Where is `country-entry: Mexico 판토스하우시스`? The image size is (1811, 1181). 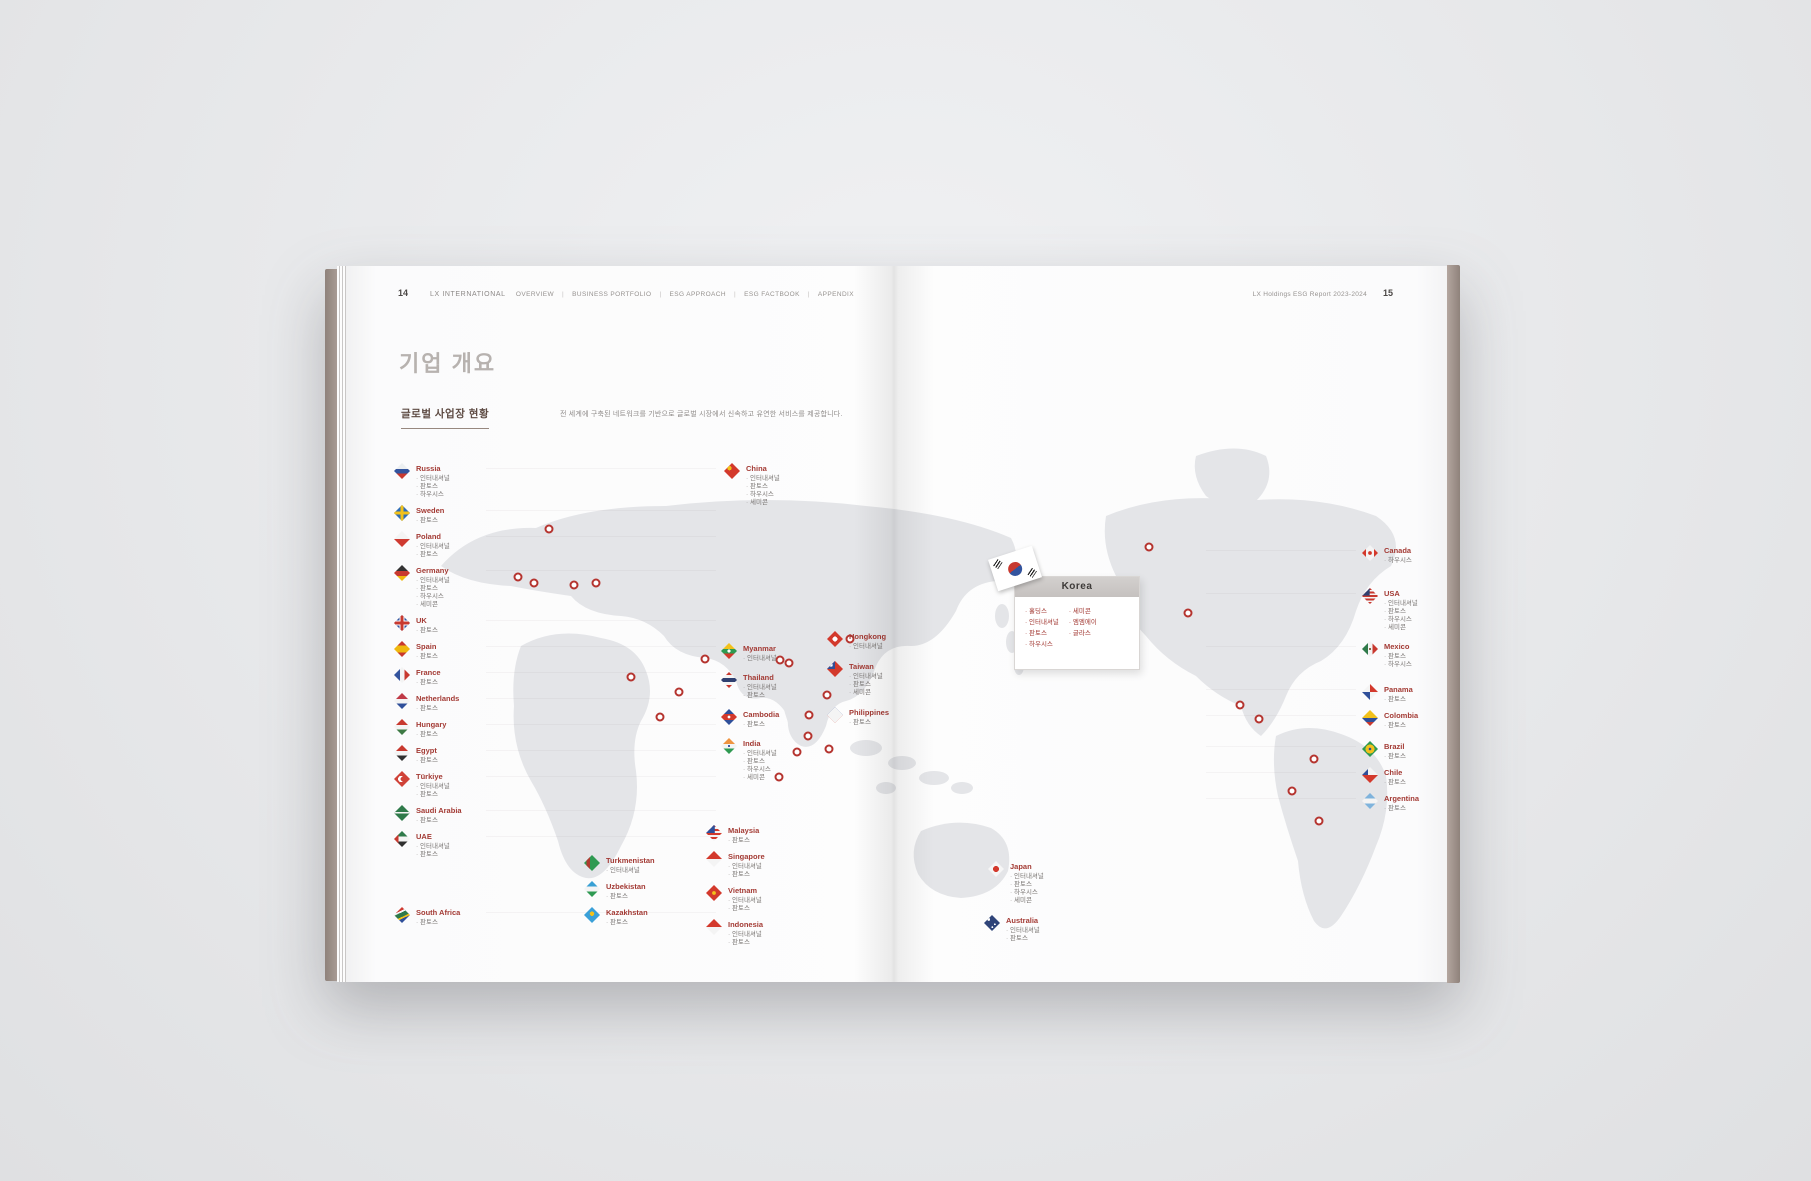 country-entry: Mexico 판토스하우시스 is located at coordinates (1312, 654).